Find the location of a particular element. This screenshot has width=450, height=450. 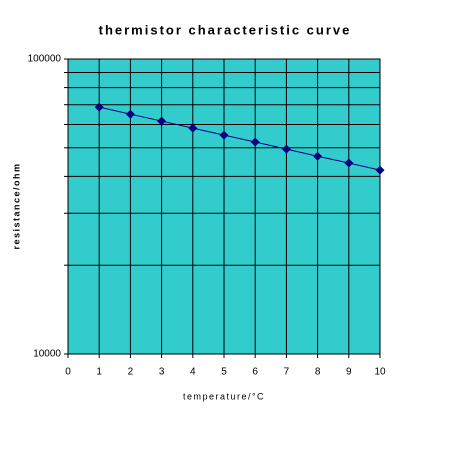

chart-title: thermistor characteristic curve is located at coordinates (225, 29).